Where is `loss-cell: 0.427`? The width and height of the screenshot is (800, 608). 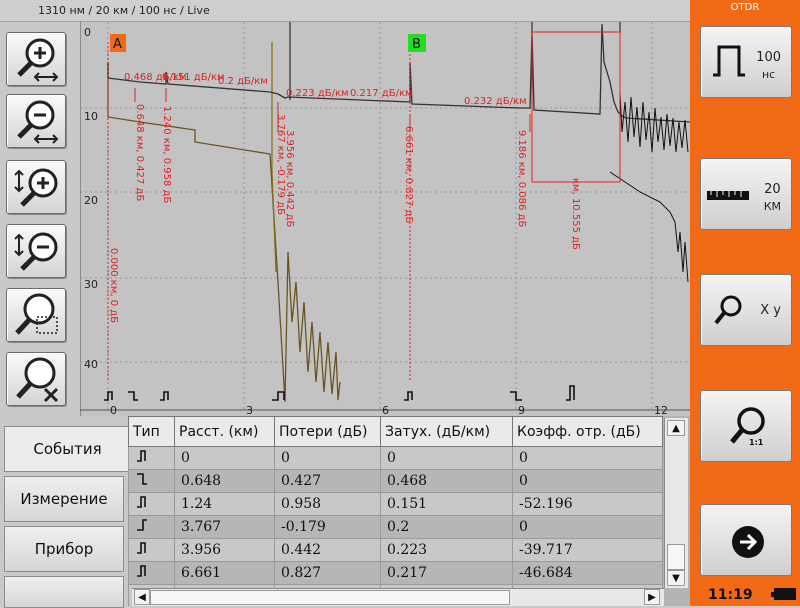 loss-cell: 0.427 is located at coordinates (327, 481).